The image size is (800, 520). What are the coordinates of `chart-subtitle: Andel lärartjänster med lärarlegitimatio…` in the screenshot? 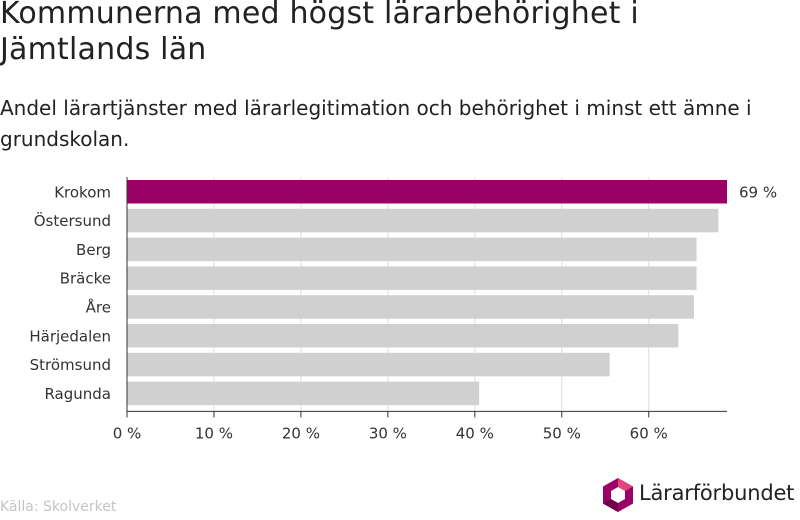 It's located at (376, 123).